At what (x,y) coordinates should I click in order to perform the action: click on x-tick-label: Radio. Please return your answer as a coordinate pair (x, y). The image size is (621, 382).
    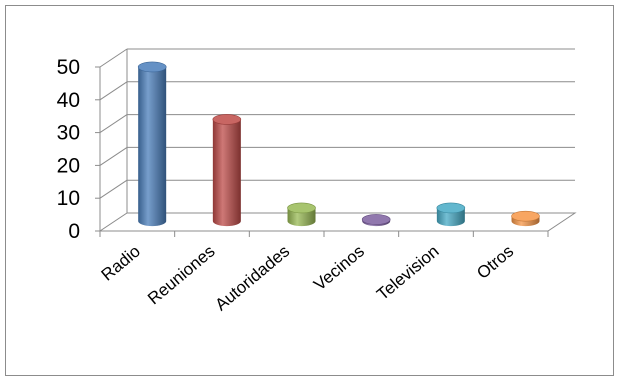
    Looking at the image, I should click on (121, 263).